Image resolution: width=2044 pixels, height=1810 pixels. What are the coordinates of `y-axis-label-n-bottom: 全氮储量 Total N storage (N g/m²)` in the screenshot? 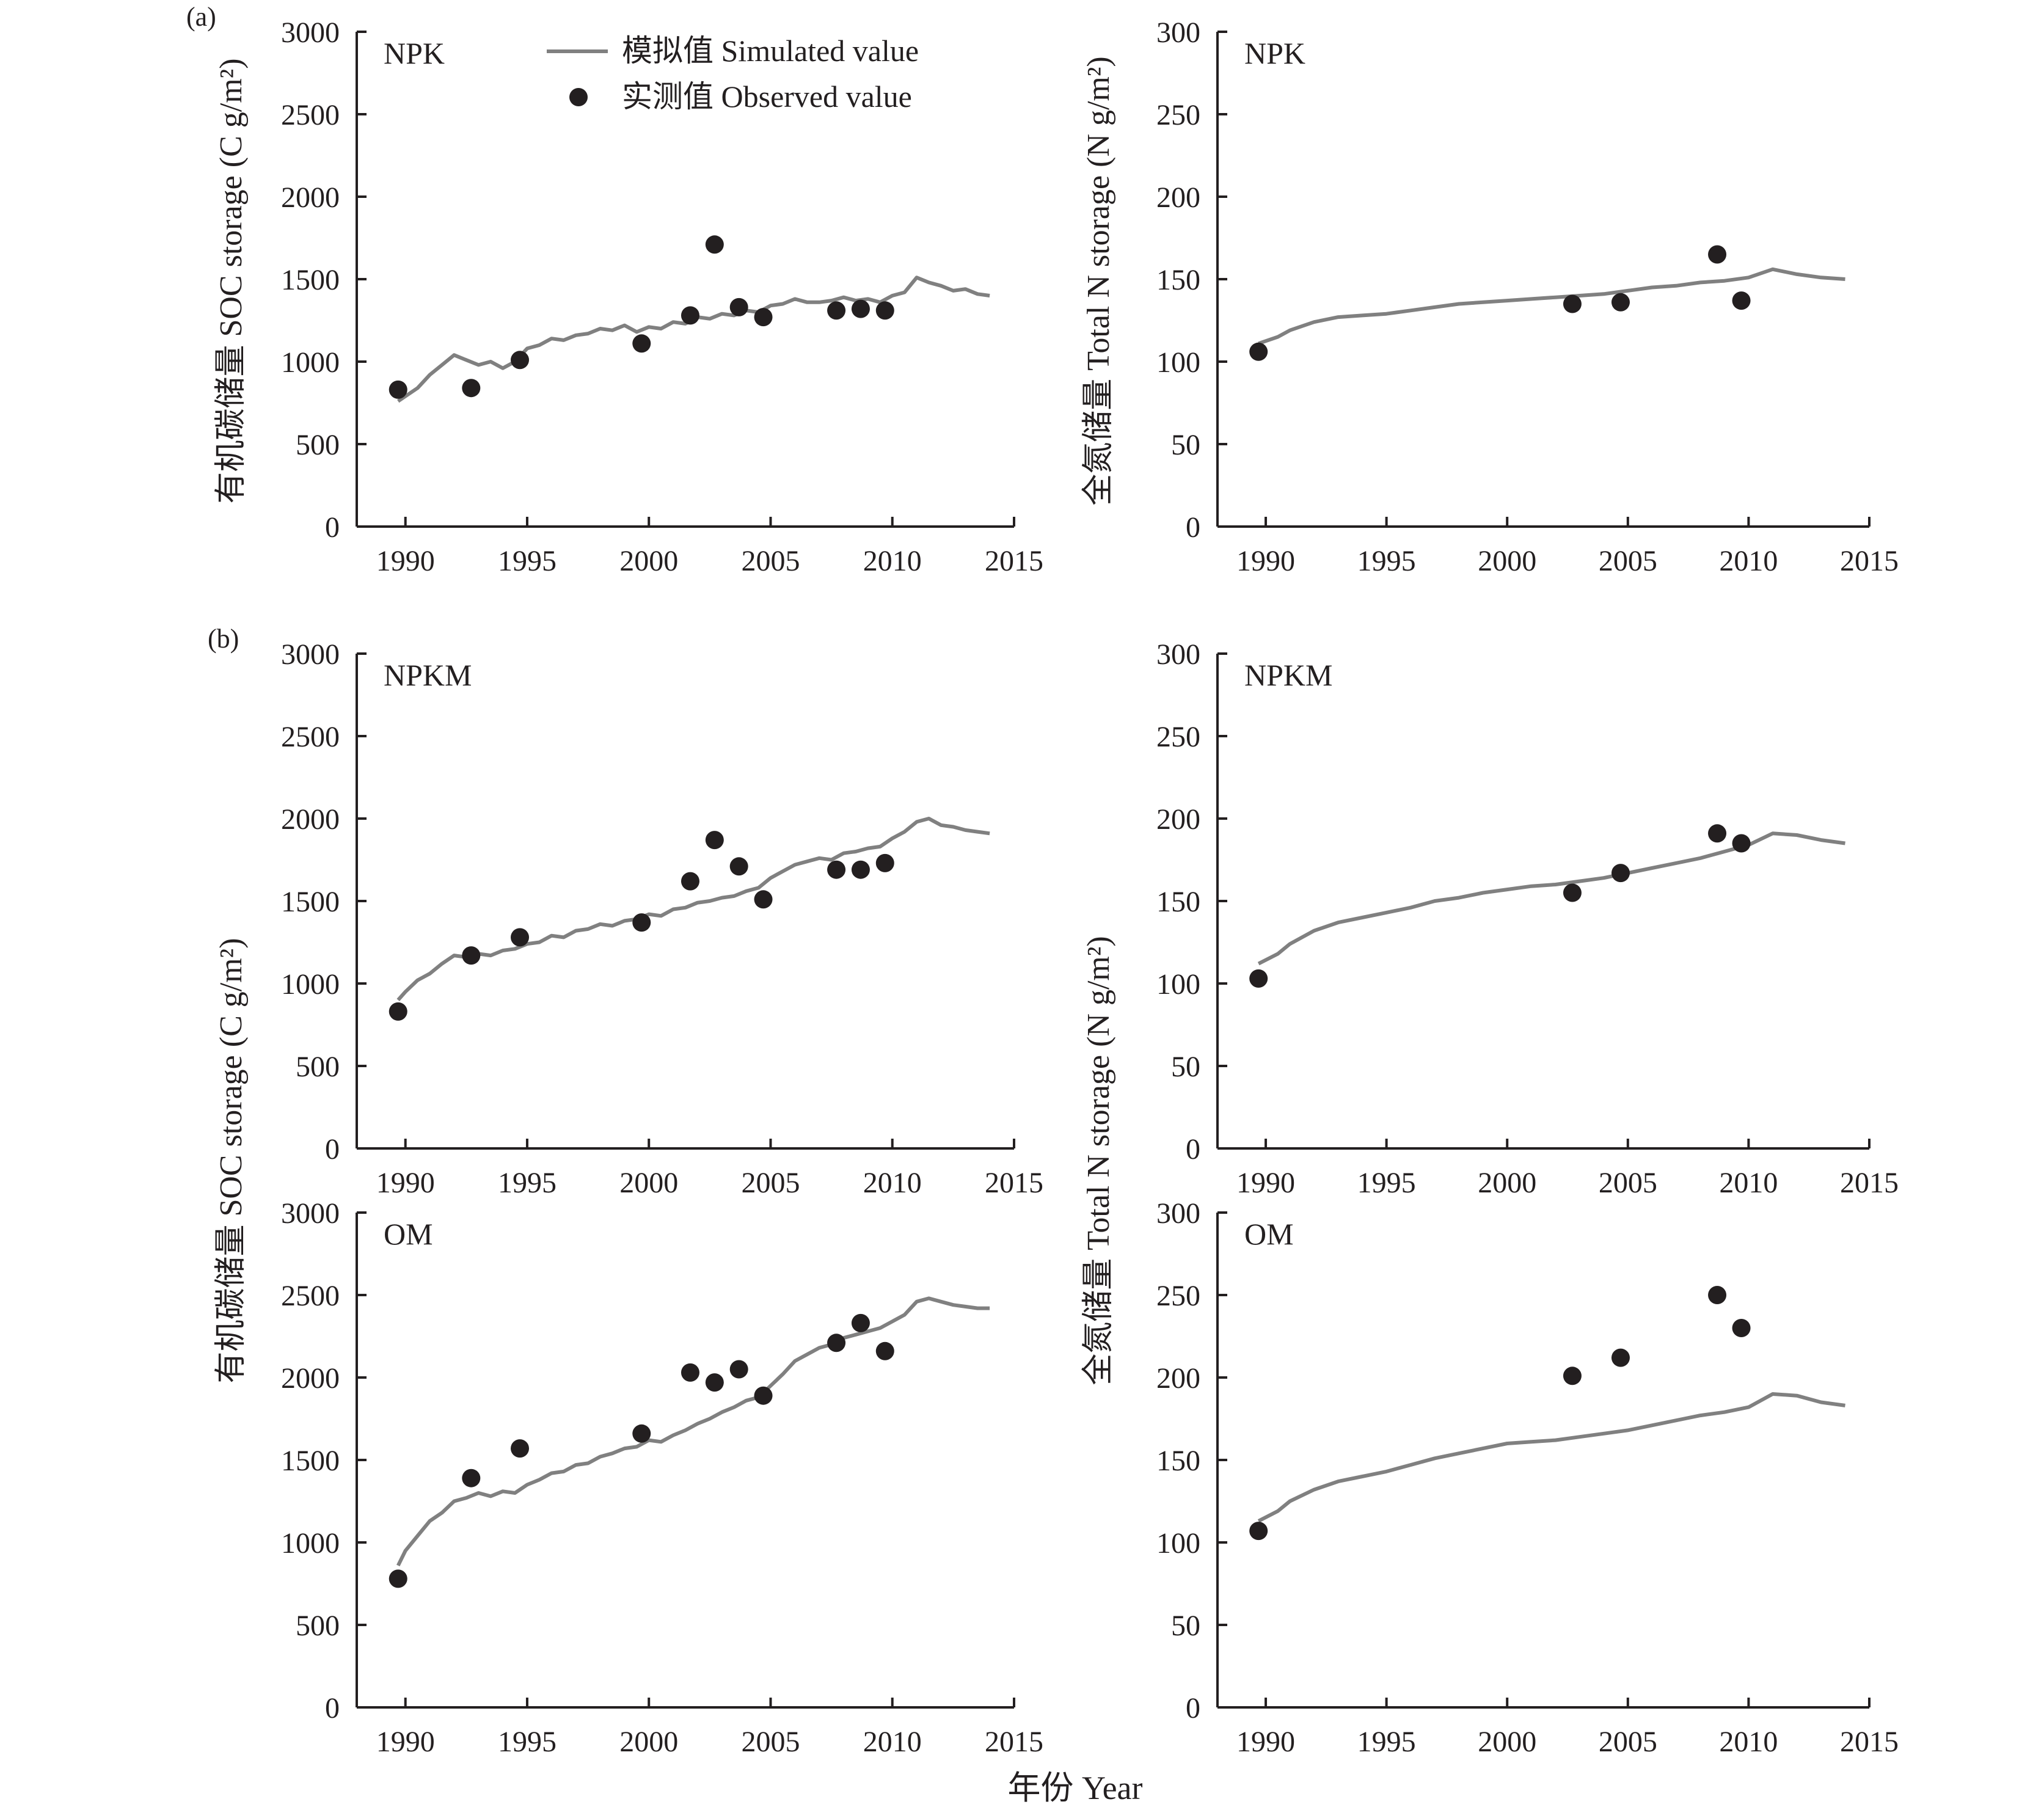 It's located at (1099, 1160).